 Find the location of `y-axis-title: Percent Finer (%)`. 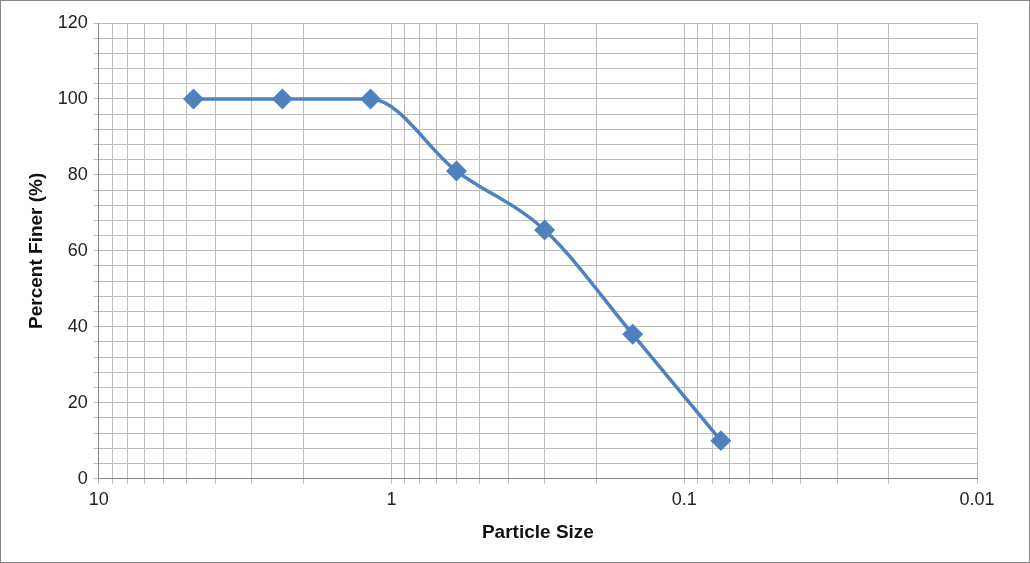

y-axis-title: Percent Finer (%) is located at coordinates (35, 250).